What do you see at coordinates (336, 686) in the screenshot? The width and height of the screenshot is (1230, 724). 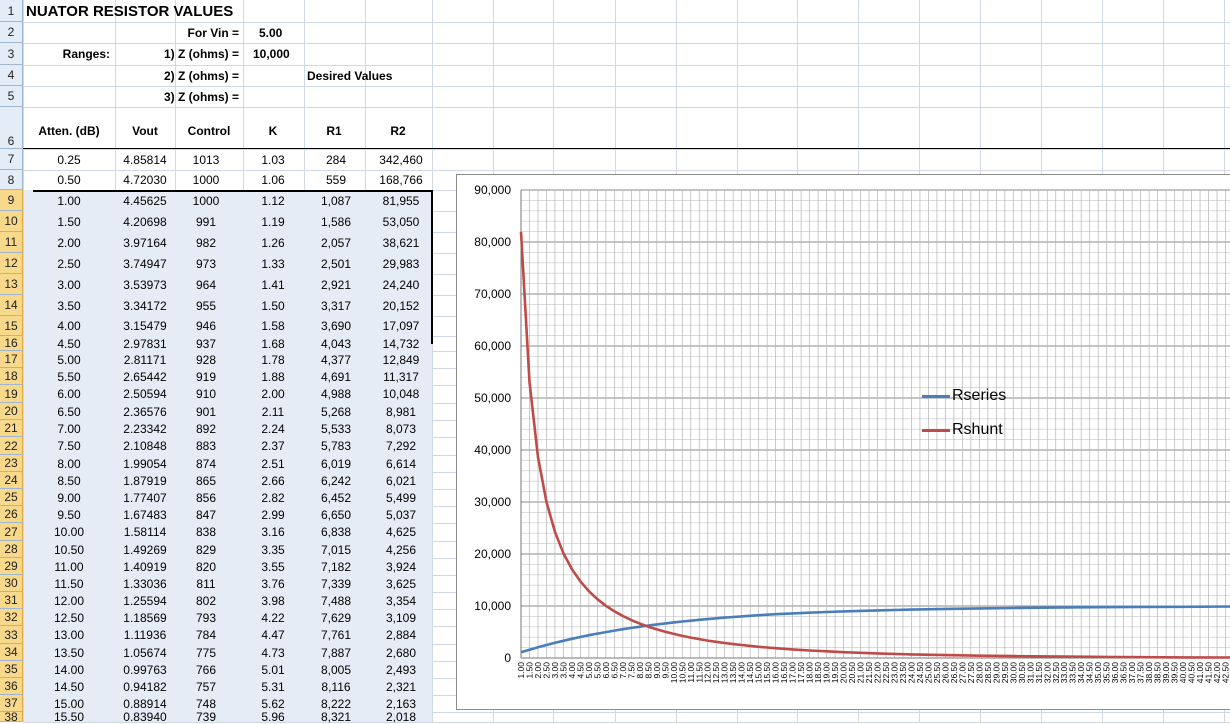 I see `table-cell: 8,116` at bounding box center [336, 686].